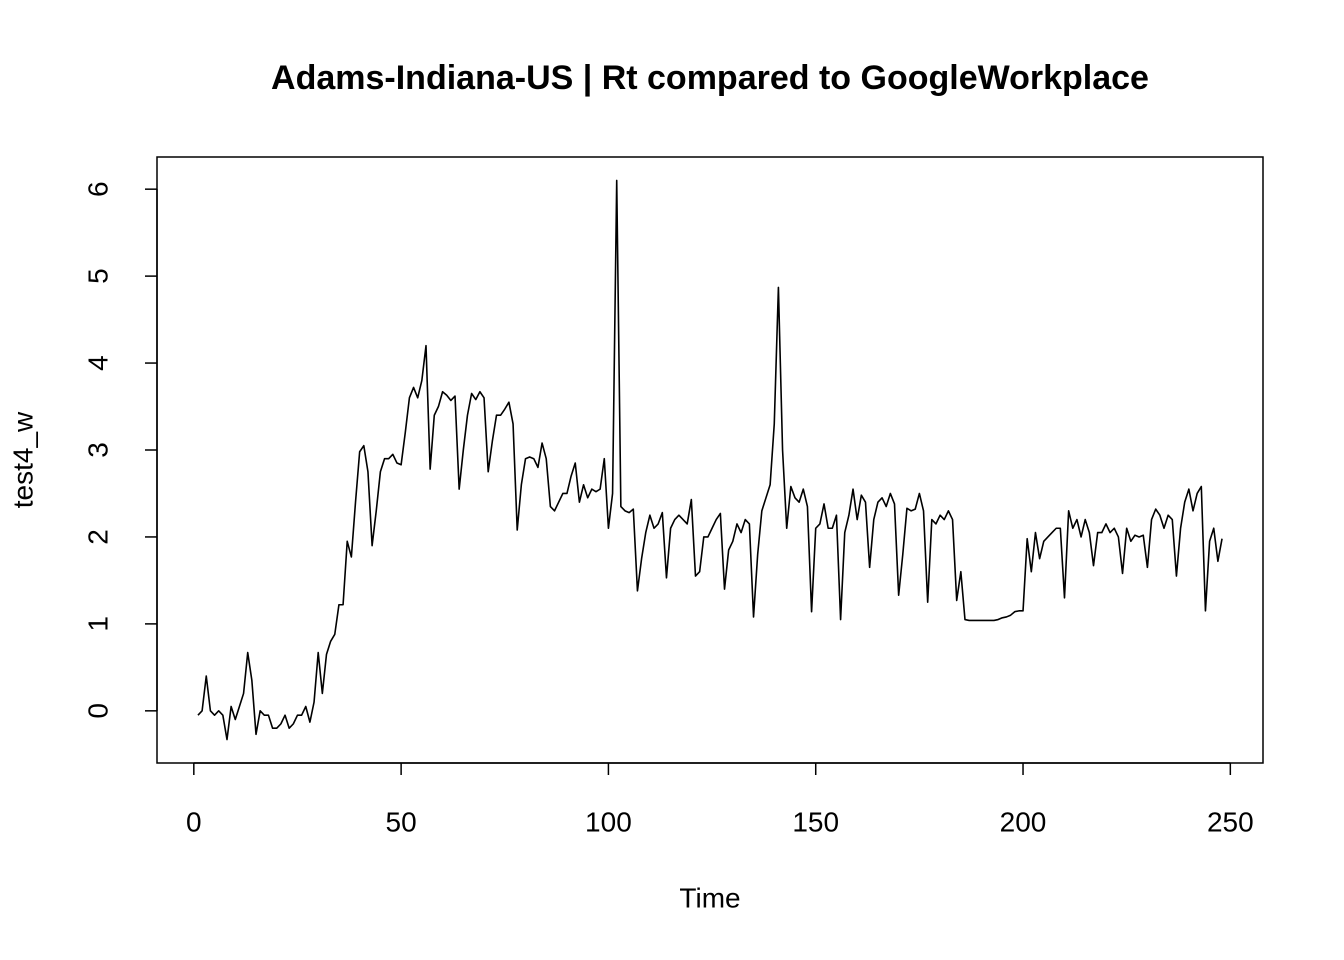 This screenshot has width=1344, height=960. What do you see at coordinates (815, 821) in the screenshot?
I see `x-tick-label: 150` at bounding box center [815, 821].